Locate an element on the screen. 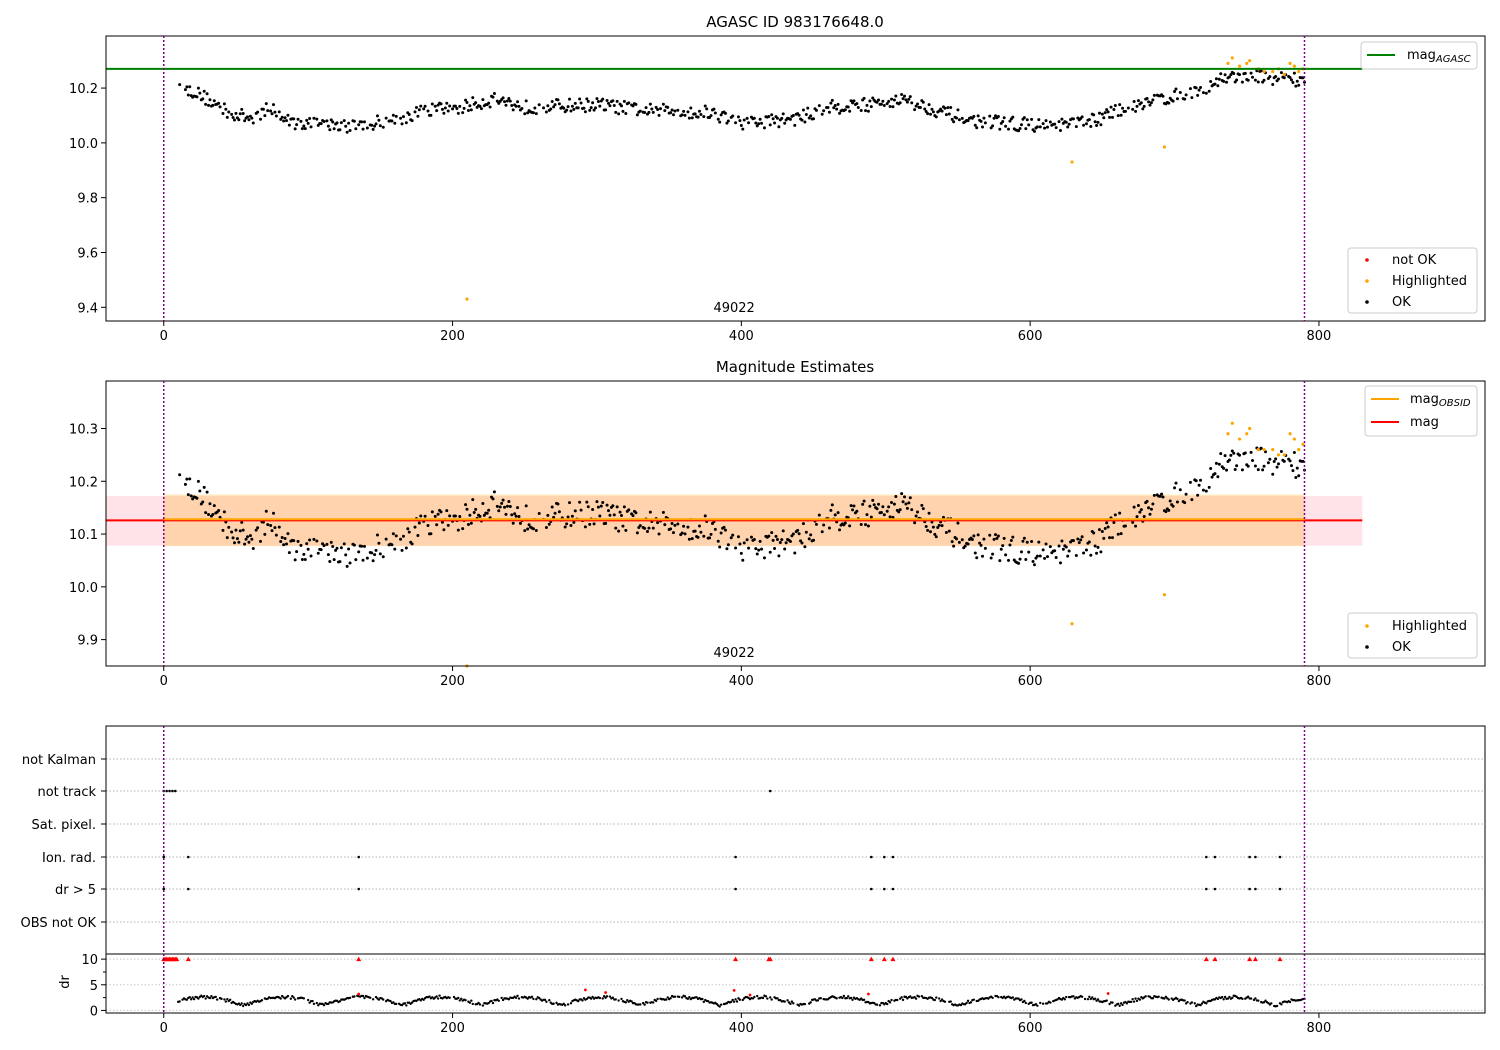 This screenshot has width=1500, height=1050. dr-panel: 0 200 400 600 800 0 5 10 dr is located at coordinates (772, 994).